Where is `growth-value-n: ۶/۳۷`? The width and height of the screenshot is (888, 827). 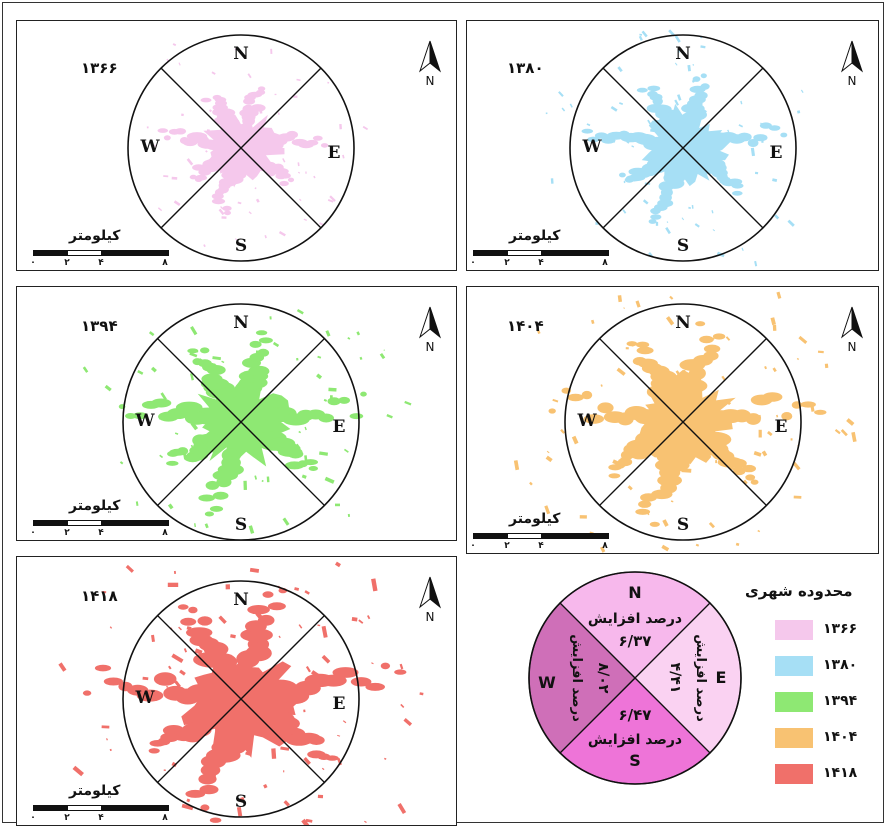 growth-value-n: ۶/۳۷ is located at coordinates (635, 641).